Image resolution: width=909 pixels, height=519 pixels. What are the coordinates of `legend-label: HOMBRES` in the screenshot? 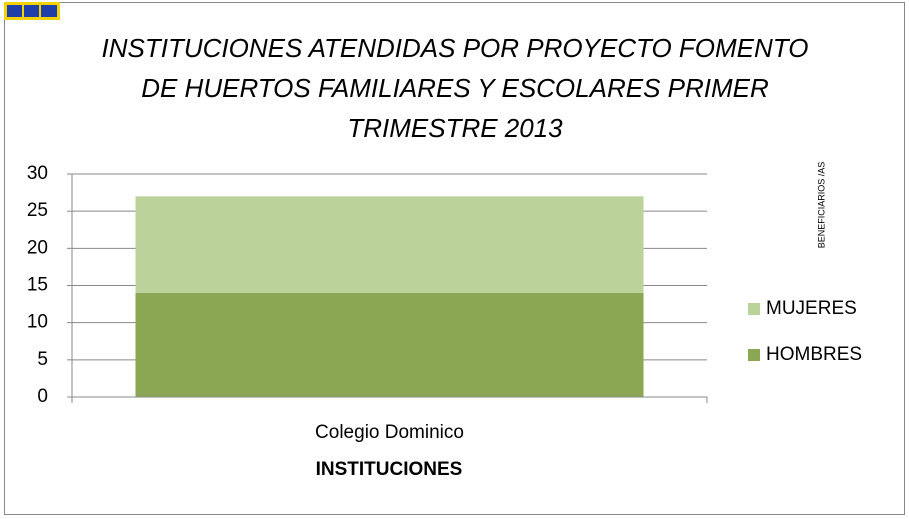 It's located at (814, 354).